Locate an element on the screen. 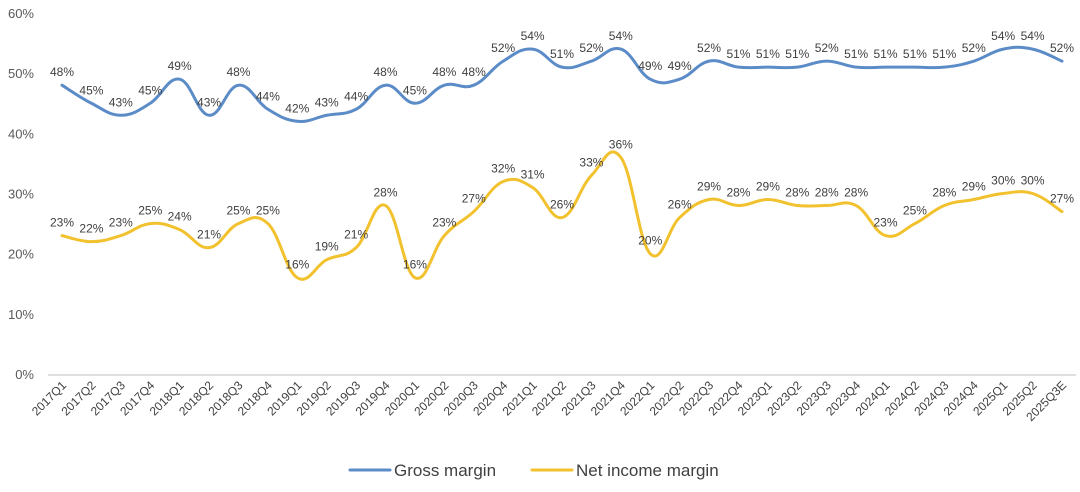 This screenshot has width=1080, height=492. legend: Gross margin Net income margin is located at coordinates (533, 470).